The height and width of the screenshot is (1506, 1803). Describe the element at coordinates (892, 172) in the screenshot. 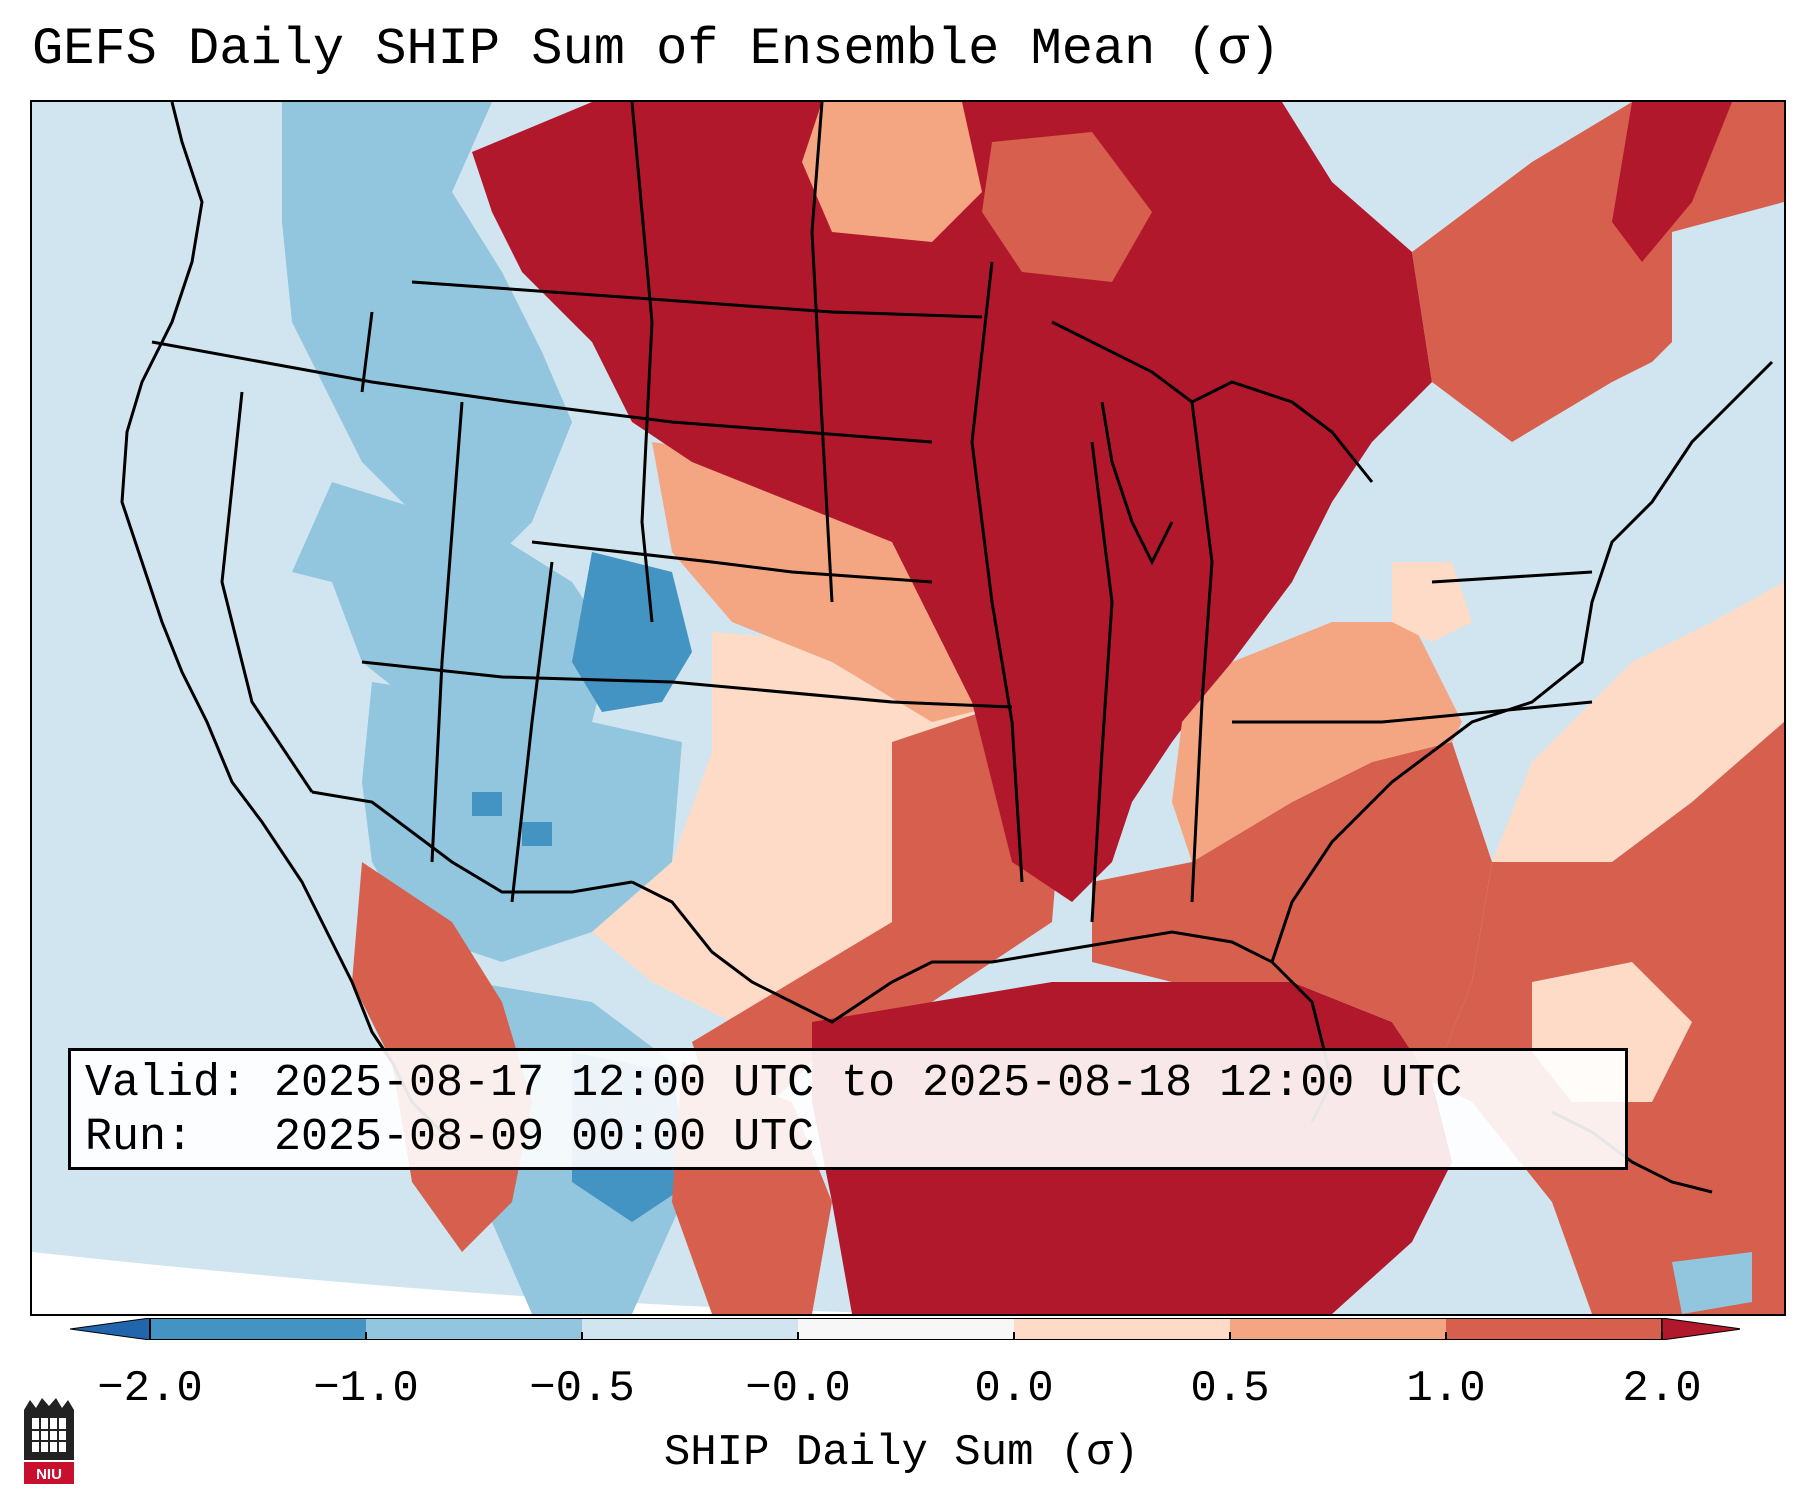

I see `field-salmon-canada` at that location.